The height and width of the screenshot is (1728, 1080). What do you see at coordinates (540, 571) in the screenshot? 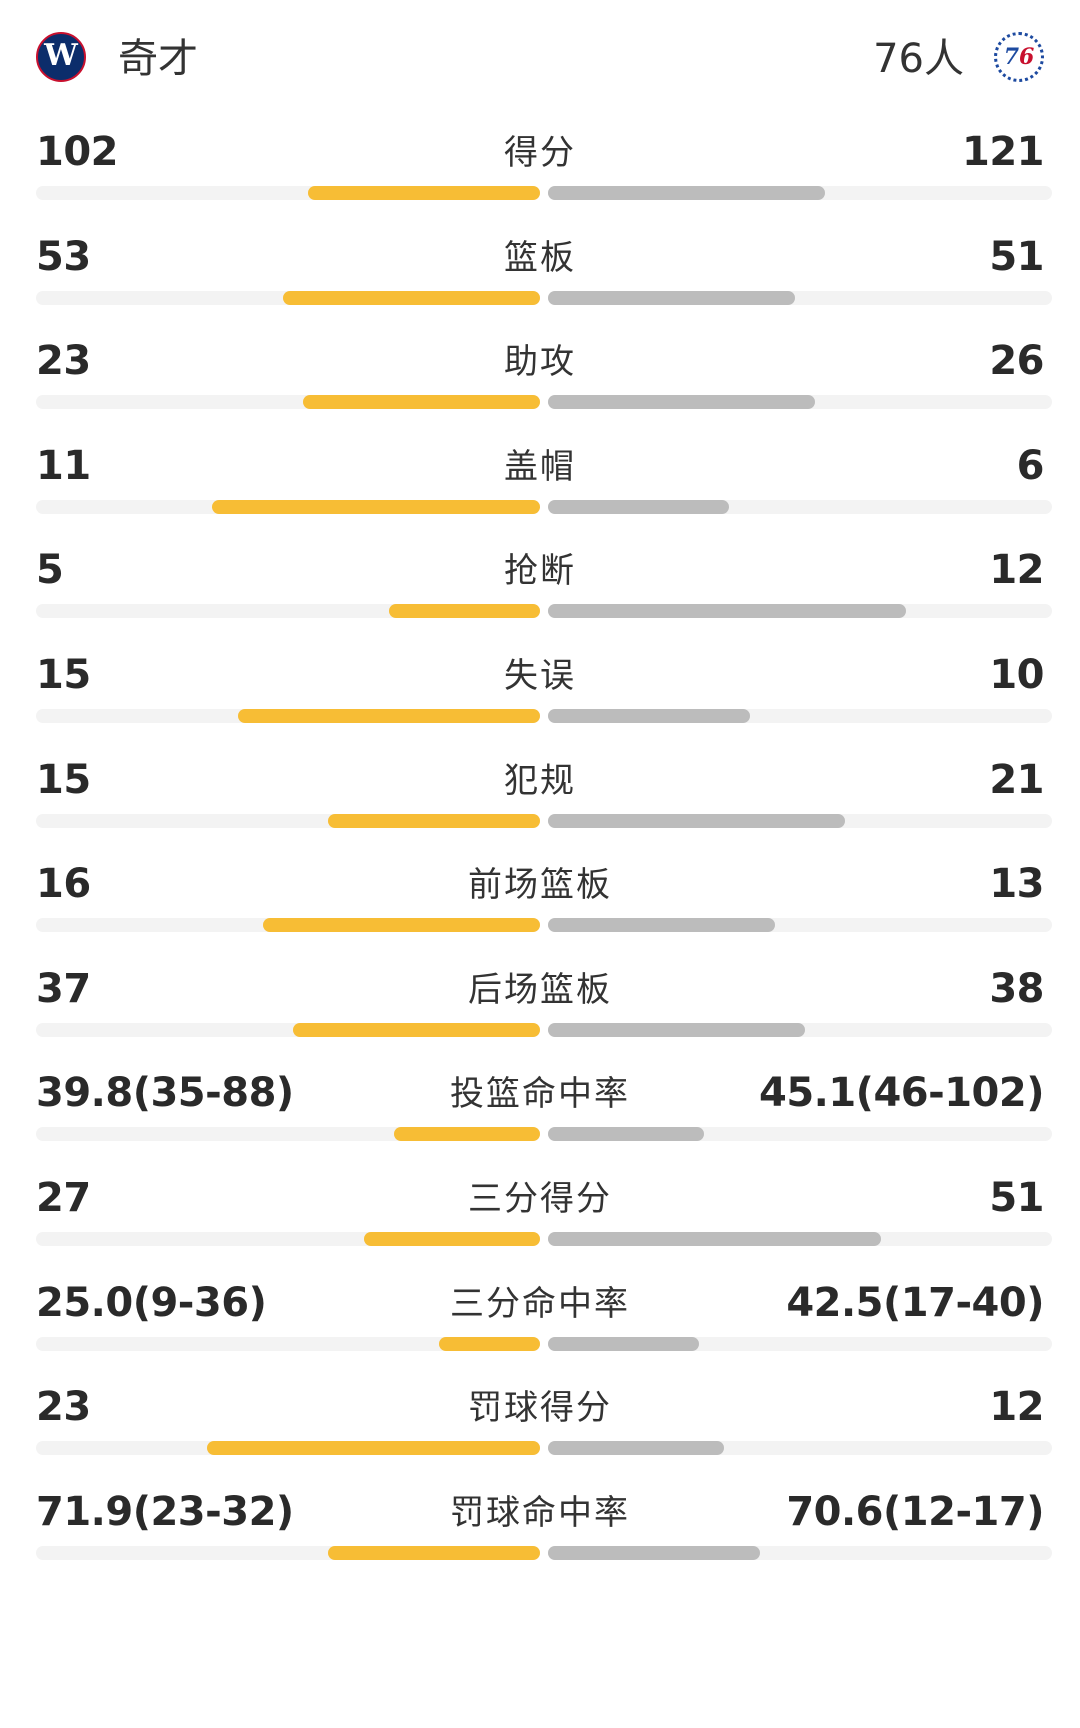
I see `stat-label: 抢断` at bounding box center [540, 571].